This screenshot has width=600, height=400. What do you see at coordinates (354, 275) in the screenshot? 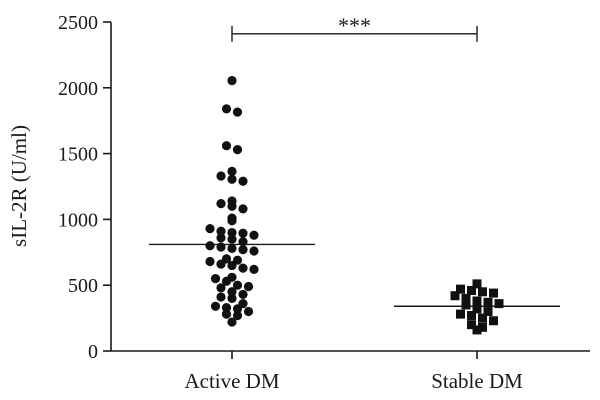
I see `mean-lines` at bounding box center [354, 275].